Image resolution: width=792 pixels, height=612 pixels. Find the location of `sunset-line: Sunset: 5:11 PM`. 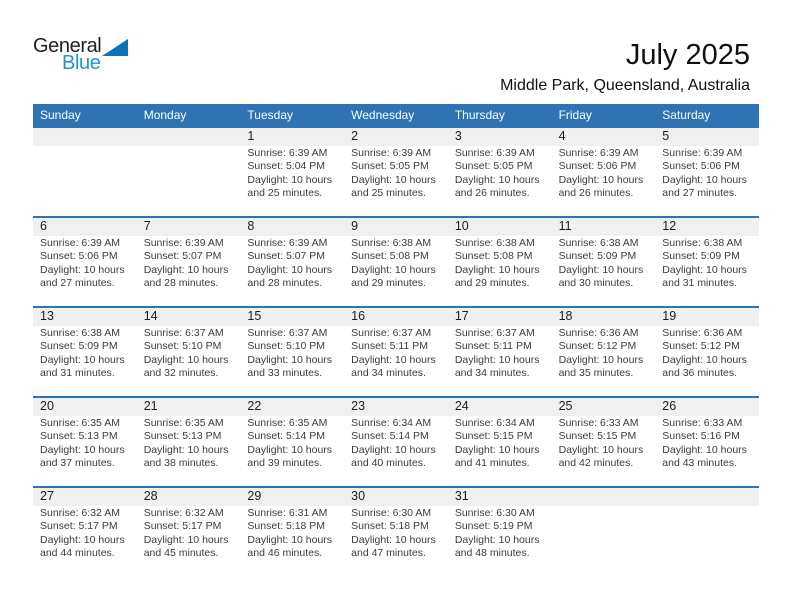

sunset-line: Sunset: 5:11 PM is located at coordinates (493, 346).